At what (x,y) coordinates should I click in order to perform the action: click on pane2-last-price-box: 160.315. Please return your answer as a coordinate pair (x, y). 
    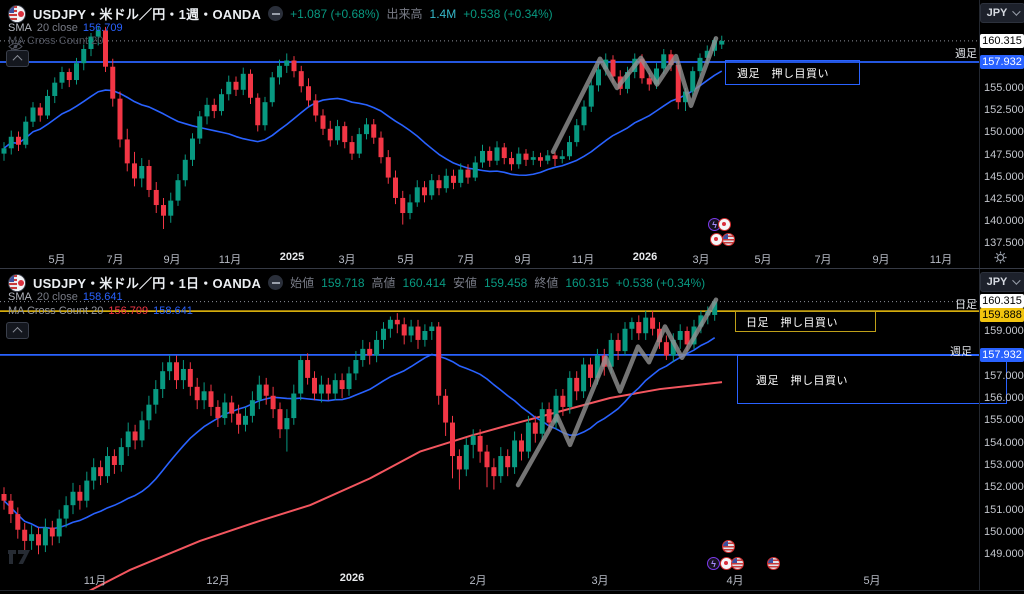
    Looking at the image, I should click on (1002, 301).